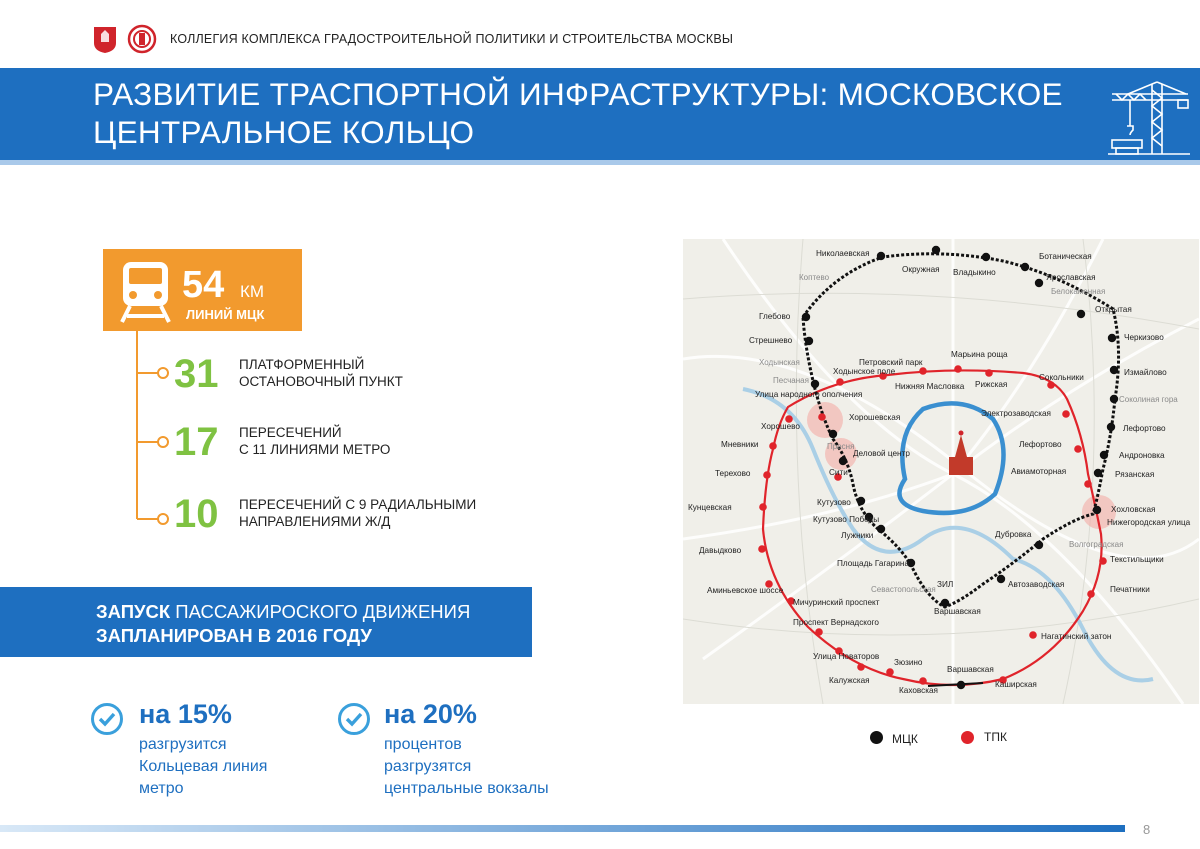  I want to click on map-label: Каховская, so click(918, 690).